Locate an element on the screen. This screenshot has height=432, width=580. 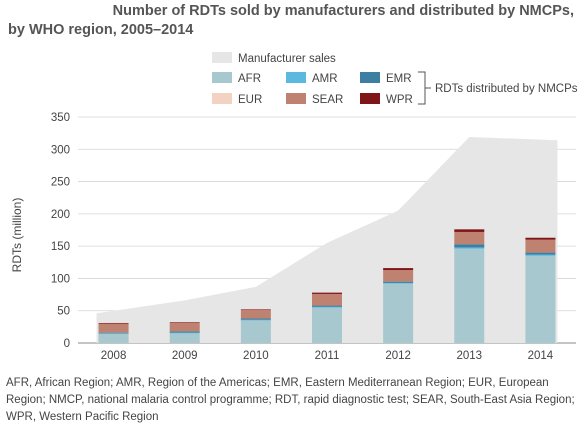
legend-label-eur: EUR is located at coordinates (250, 100).